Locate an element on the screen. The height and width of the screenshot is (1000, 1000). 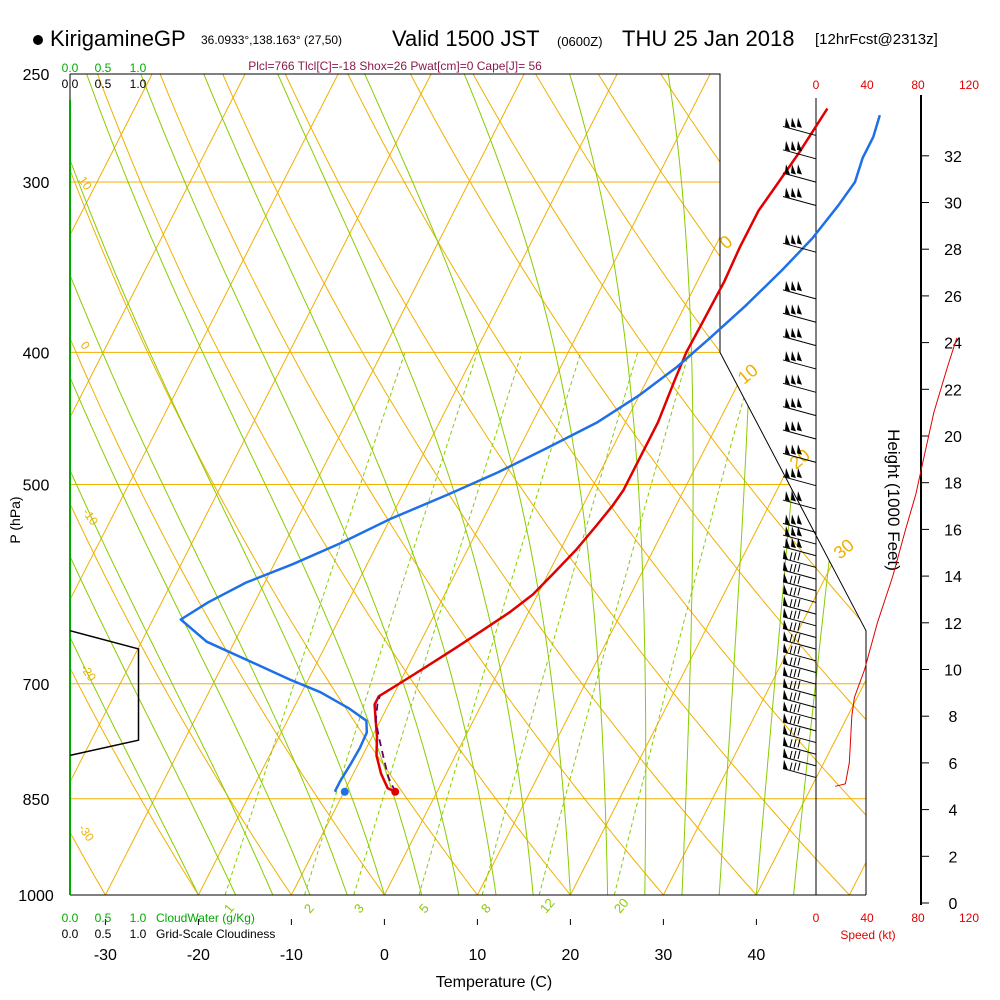
moist-adiabat-line is located at coordinates (536, 484).